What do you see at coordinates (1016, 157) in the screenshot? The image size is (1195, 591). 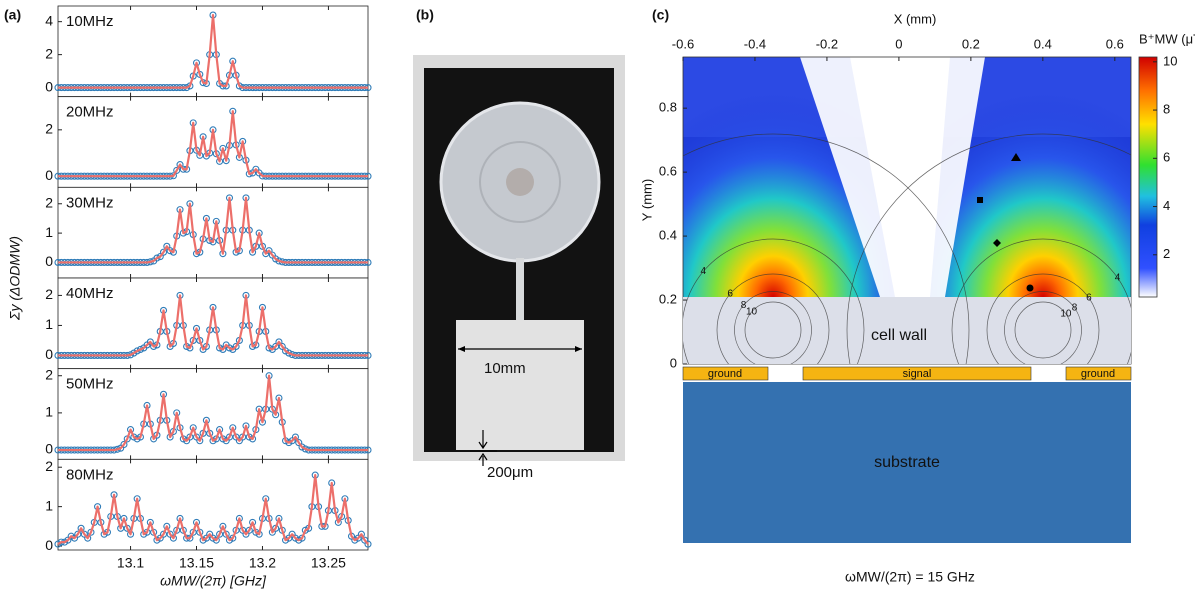 I see `marker-triangle` at bounding box center [1016, 157].